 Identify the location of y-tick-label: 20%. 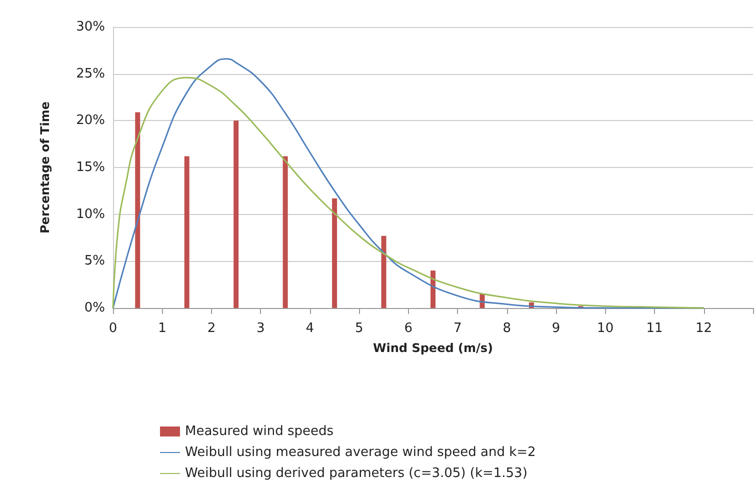
(90, 120).